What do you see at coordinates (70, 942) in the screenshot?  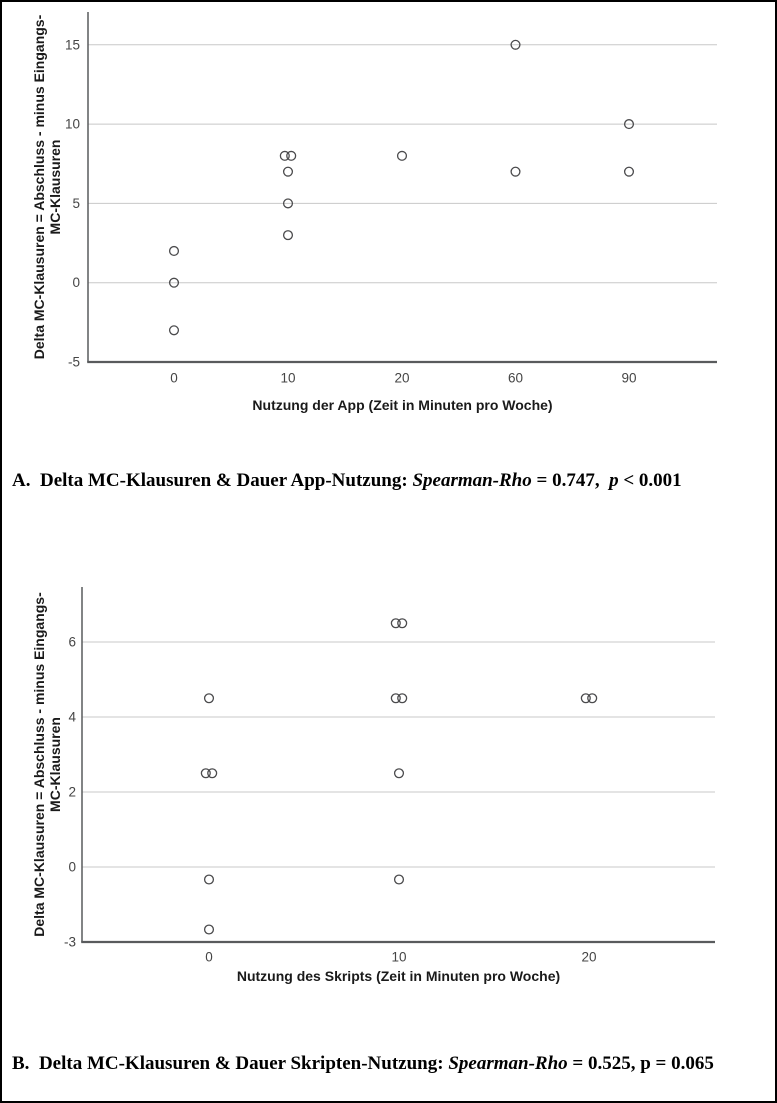 I see `y-tick-label: -3` at bounding box center [70, 942].